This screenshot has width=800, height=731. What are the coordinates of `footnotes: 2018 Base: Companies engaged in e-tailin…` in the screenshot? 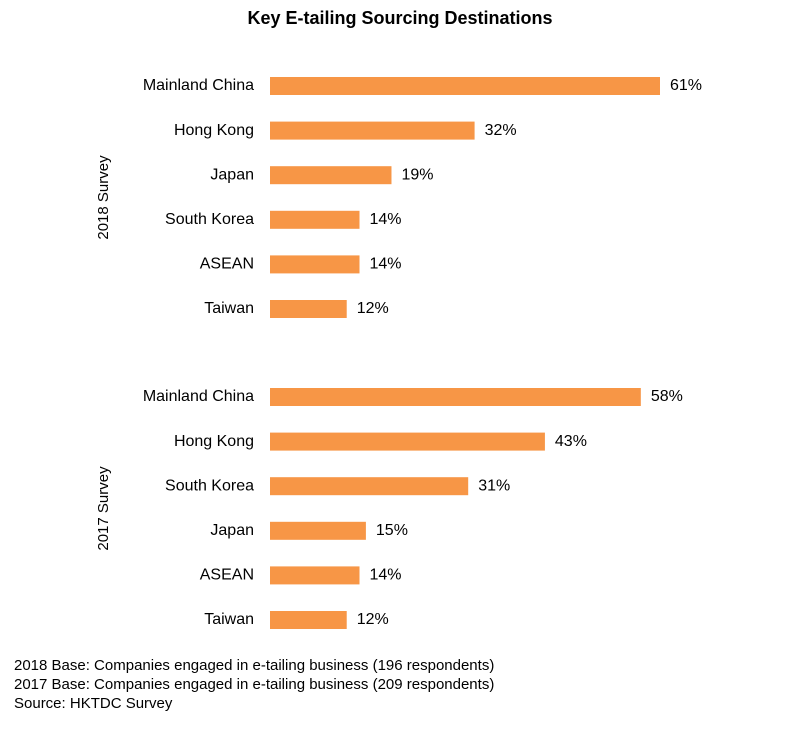 It's located at (254, 684).